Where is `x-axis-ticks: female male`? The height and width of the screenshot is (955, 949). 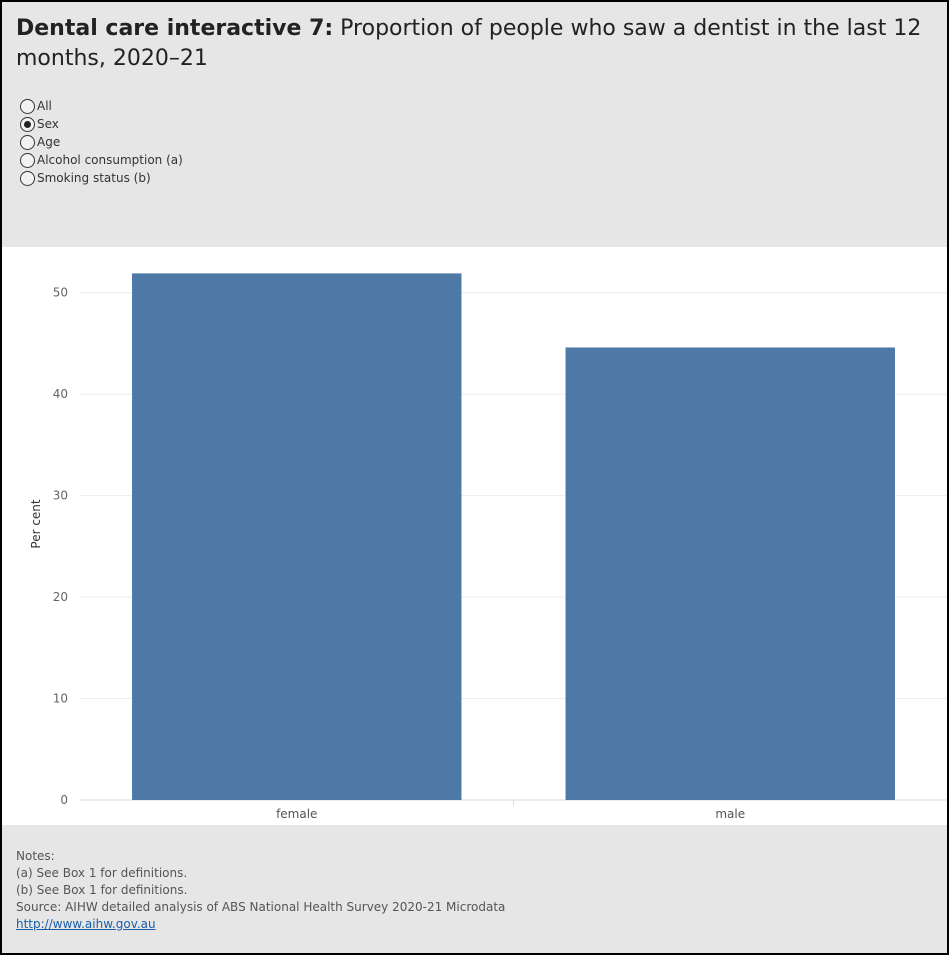
x-axis-ticks: female male is located at coordinates (510, 814).